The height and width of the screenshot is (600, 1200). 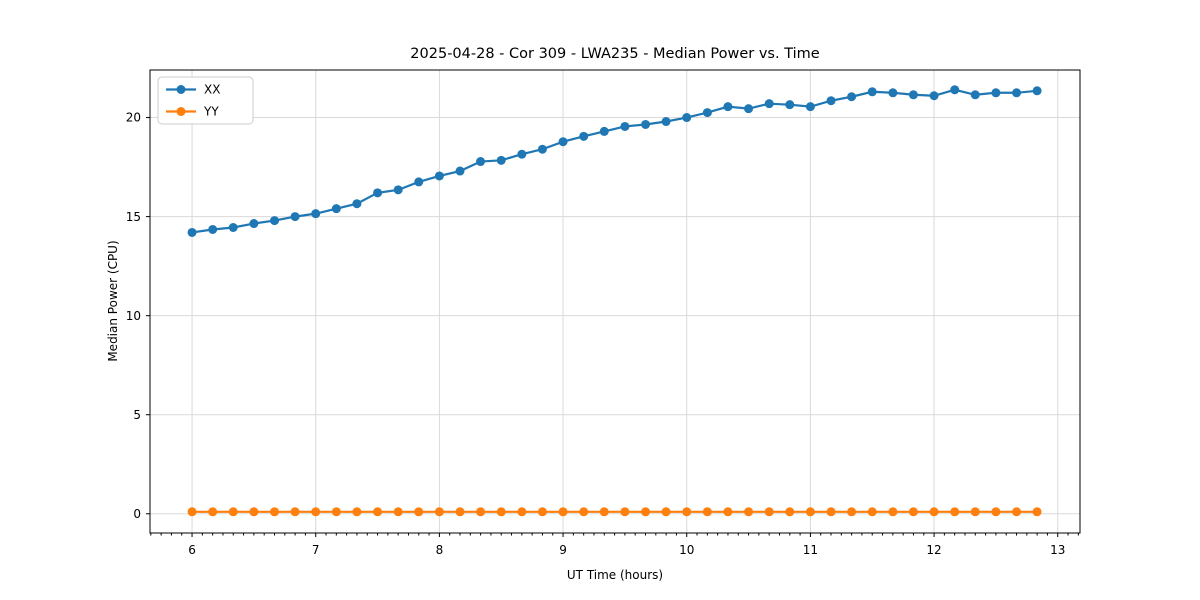 What do you see at coordinates (181, 111) in the screenshot?
I see `legend-marker-yy` at bounding box center [181, 111].